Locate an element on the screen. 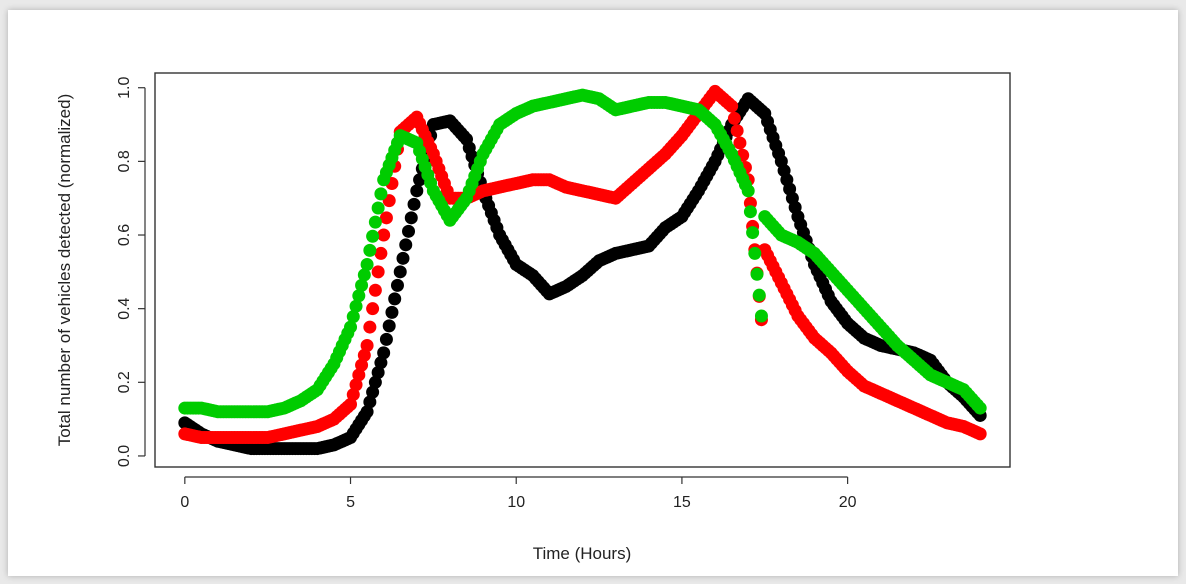 The height and width of the screenshot is (584, 1186). y-tick-label: 0.0 is located at coordinates (124, 456).